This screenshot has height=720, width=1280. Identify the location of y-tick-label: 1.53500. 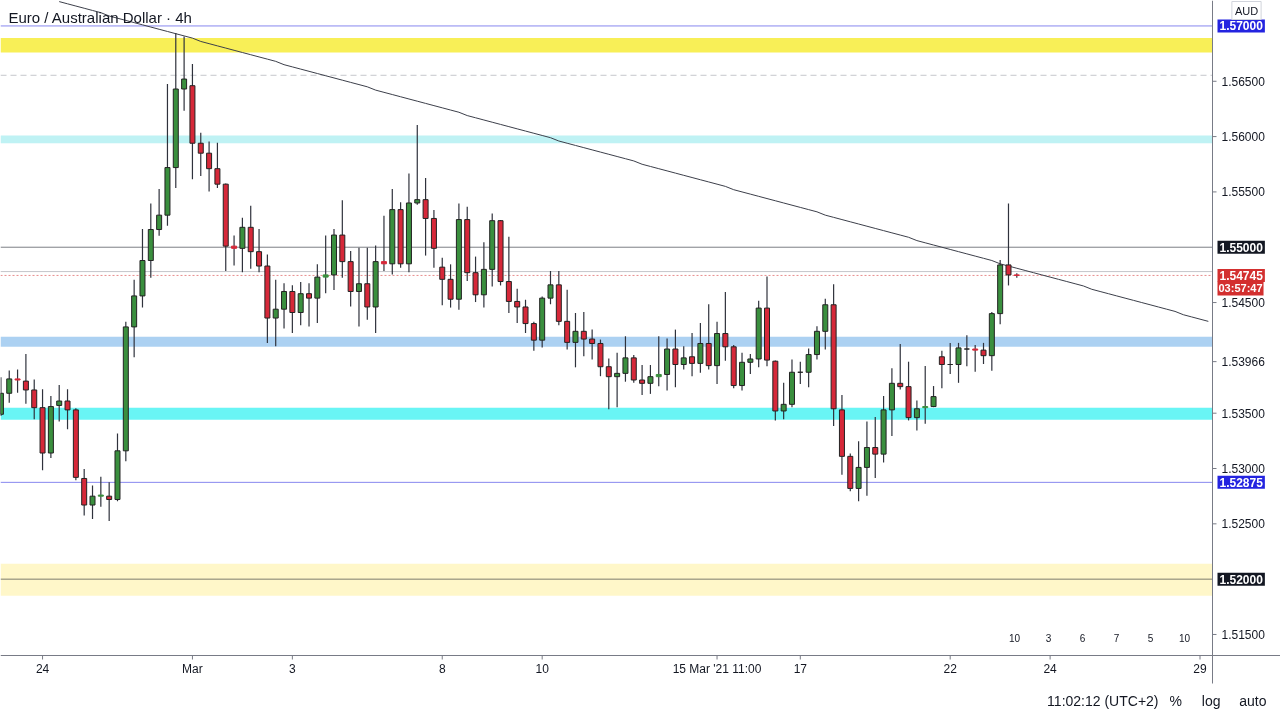
(1243, 413).